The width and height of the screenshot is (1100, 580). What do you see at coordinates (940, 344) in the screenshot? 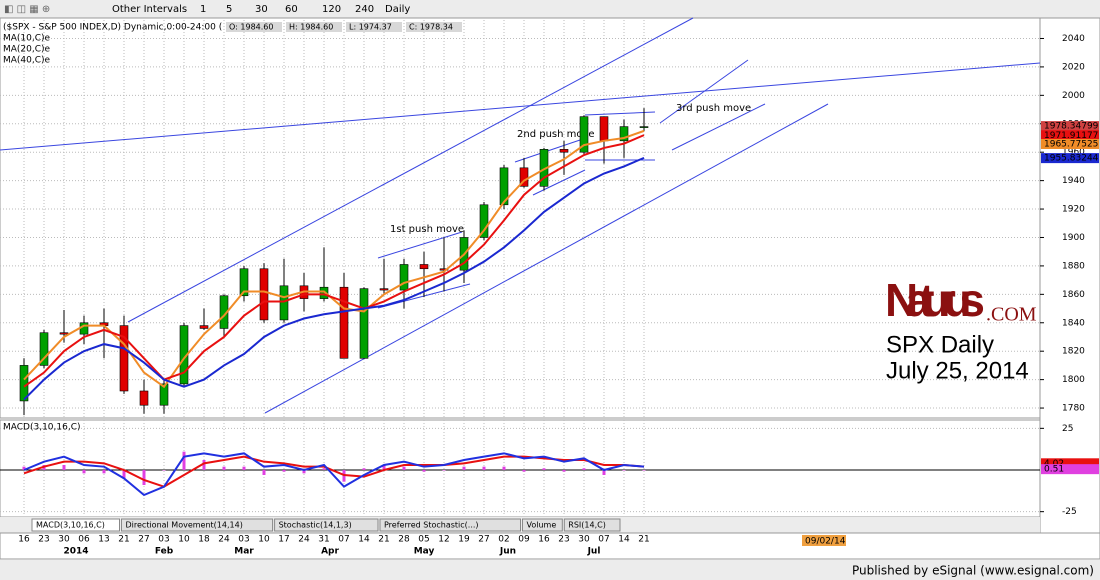
I see `brand-line: SPX Daily` at bounding box center [940, 344].